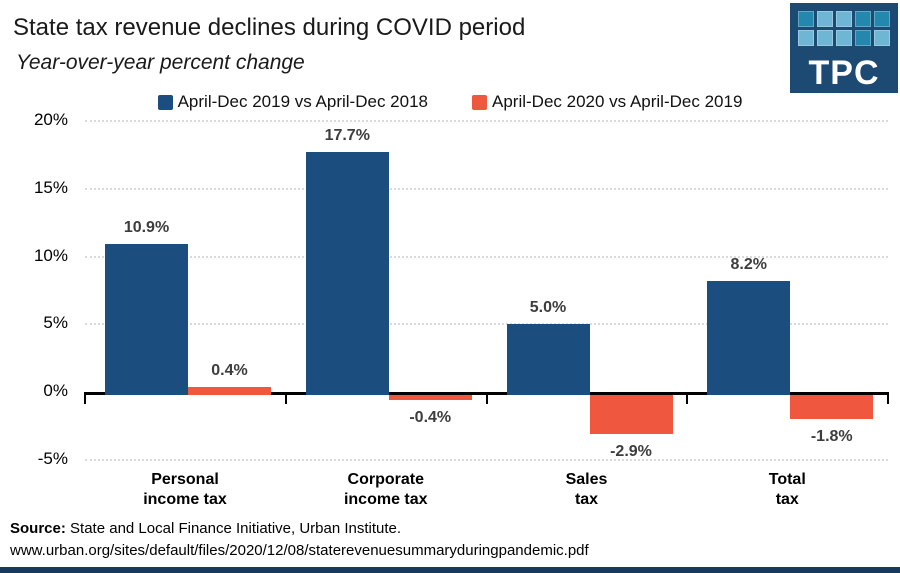 The height and width of the screenshot is (573, 900). Describe the element at coordinates (146, 228) in the screenshot. I see `bar-value-label: 10.9%` at that location.